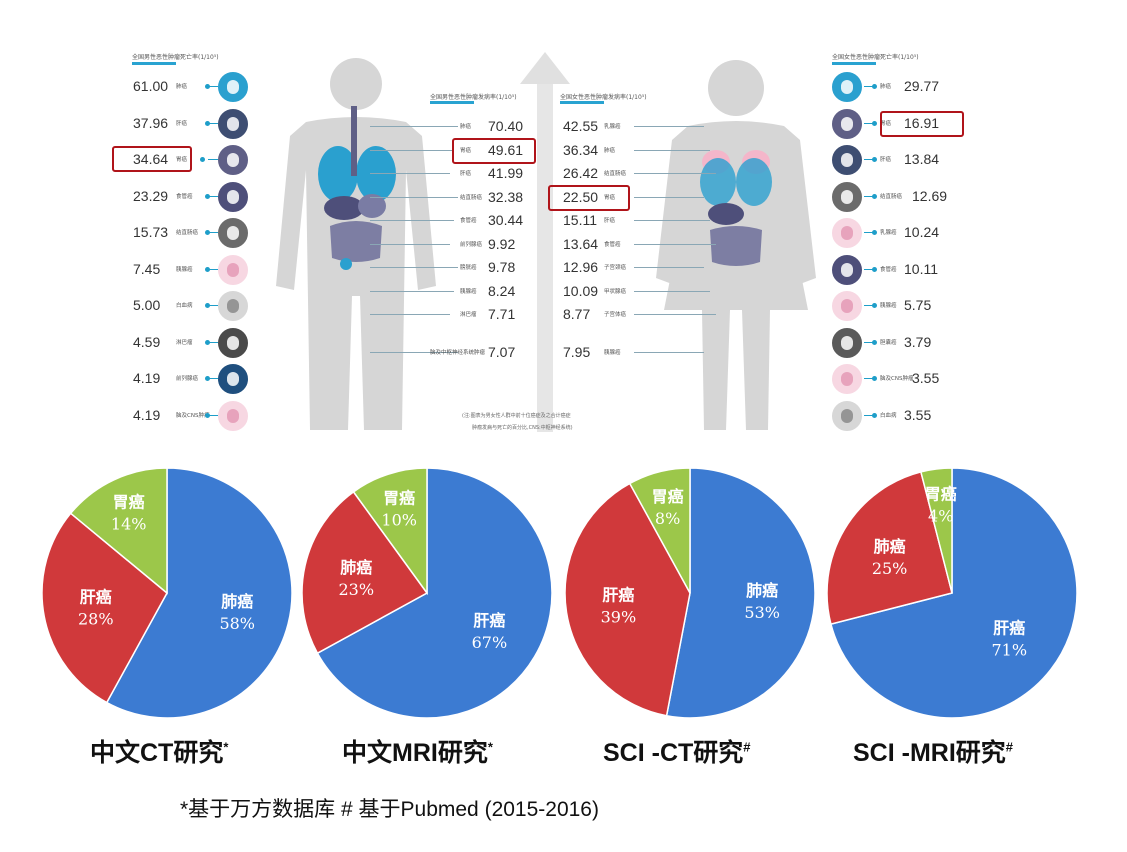 The image size is (1127, 852). What do you see at coordinates (580, 220) in the screenshot?
I see `incidence-value: 15.11` at bounding box center [580, 220].